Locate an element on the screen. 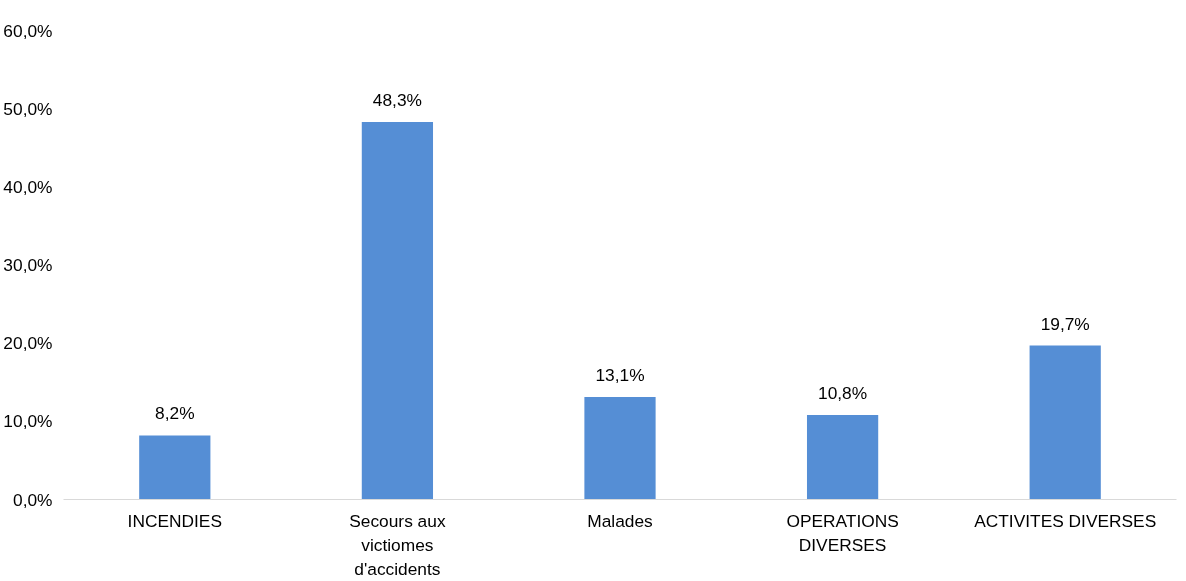 The width and height of the screenshot is (1186, 581). y-tick-label: 30,0% is located at coordinates (28, 265).